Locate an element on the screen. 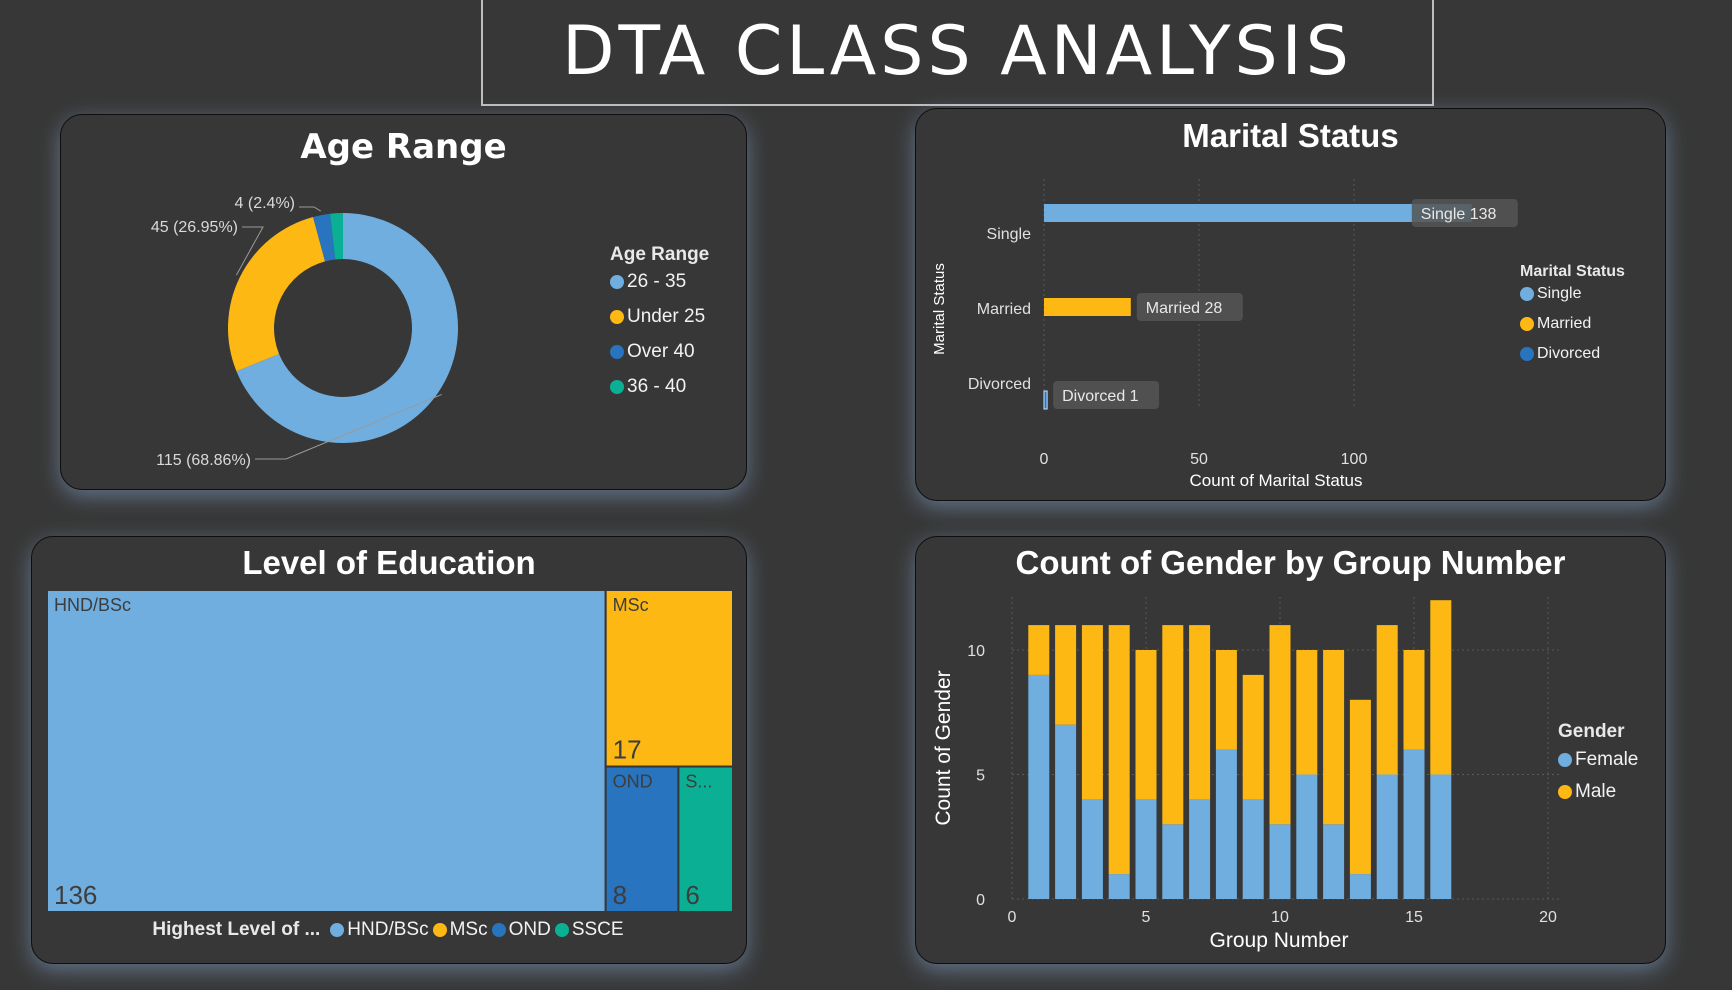 The width and height of the screenshot is (1732, 990). education-title: Level of Education is located at coordinates (389, 562).